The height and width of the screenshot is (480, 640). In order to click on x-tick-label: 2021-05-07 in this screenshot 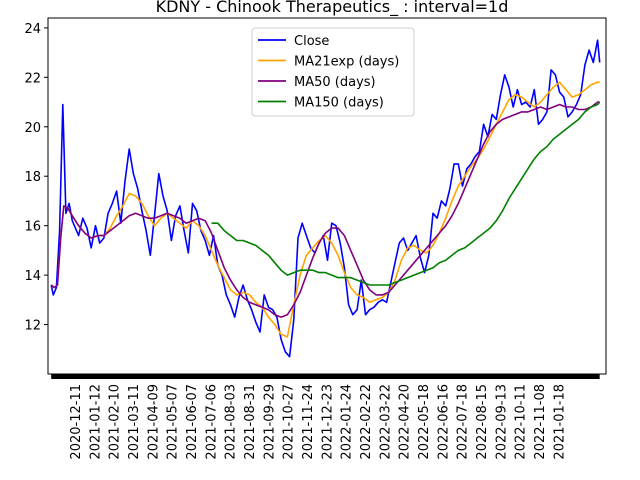, I will do `click(173, 422)`.